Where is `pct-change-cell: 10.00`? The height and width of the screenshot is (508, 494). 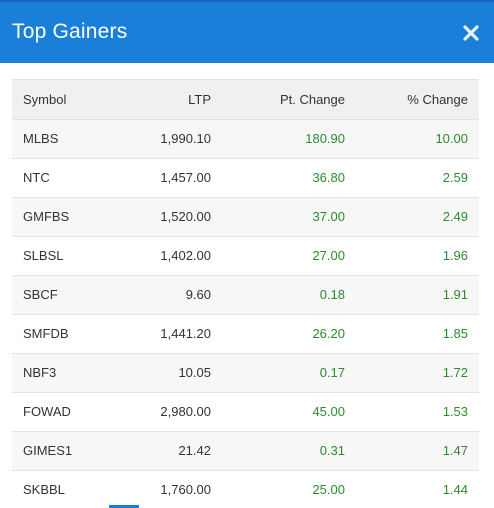 pct-change-cell: 10.00 is located at coordinates (412, 139).